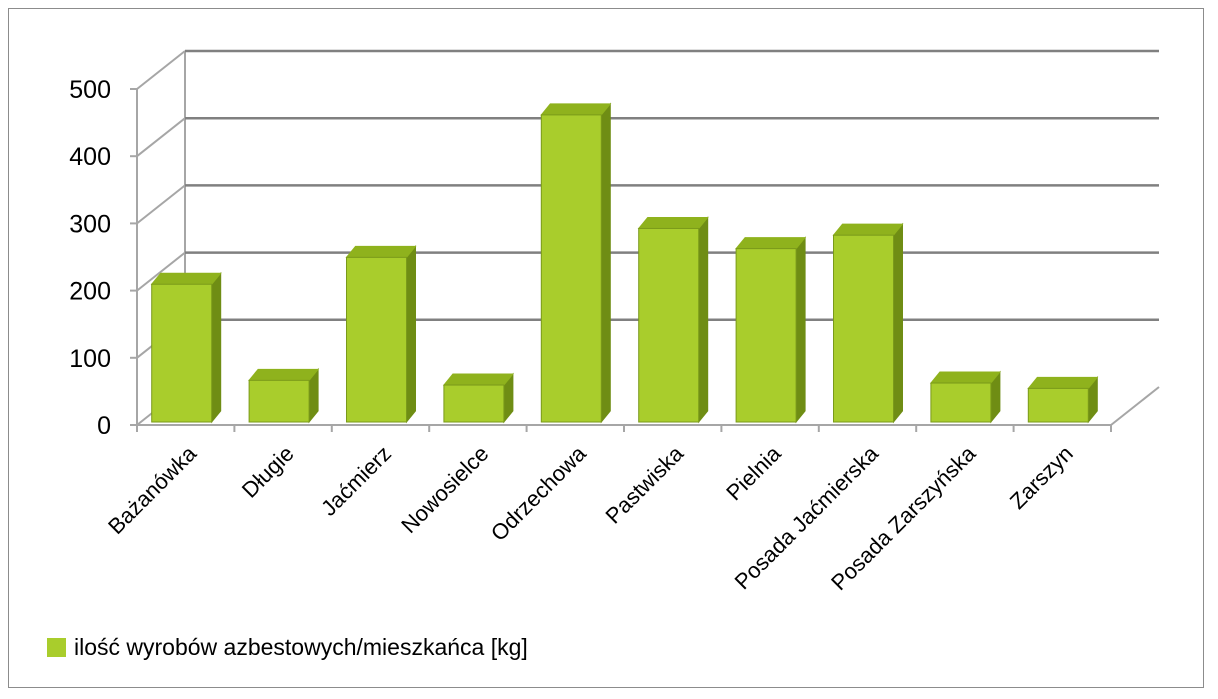 The image size is (1218, 699). What do you see at coordinates (56, 647) in the screenshot?
I see `legend-swatch` at bounding box center [56, 647].